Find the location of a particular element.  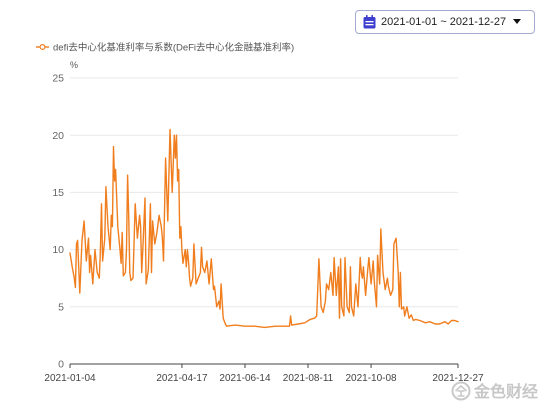

y-tick-label: 15 is located at coordinates (58, 193).